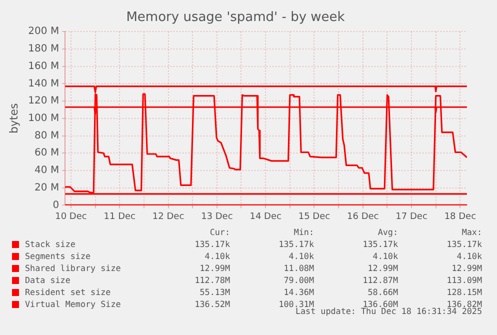 This screenshot has height=335, width=497. What do you see at coordinates (214, 292) in the screenshot?
I see `text: 55.13M` at bounding box center [214, 292].